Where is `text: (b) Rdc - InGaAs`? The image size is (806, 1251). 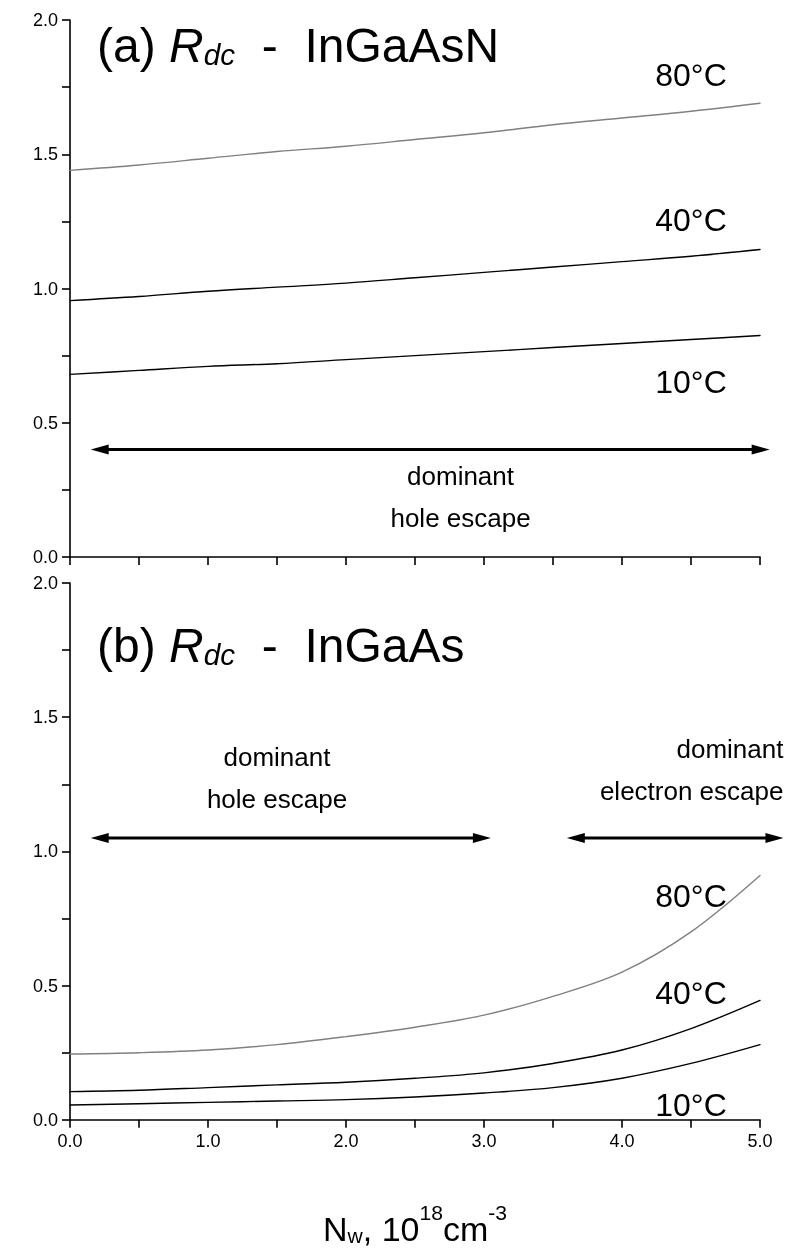 text: (b) Rdc - InGaAs is located at coordinates (281, 645).